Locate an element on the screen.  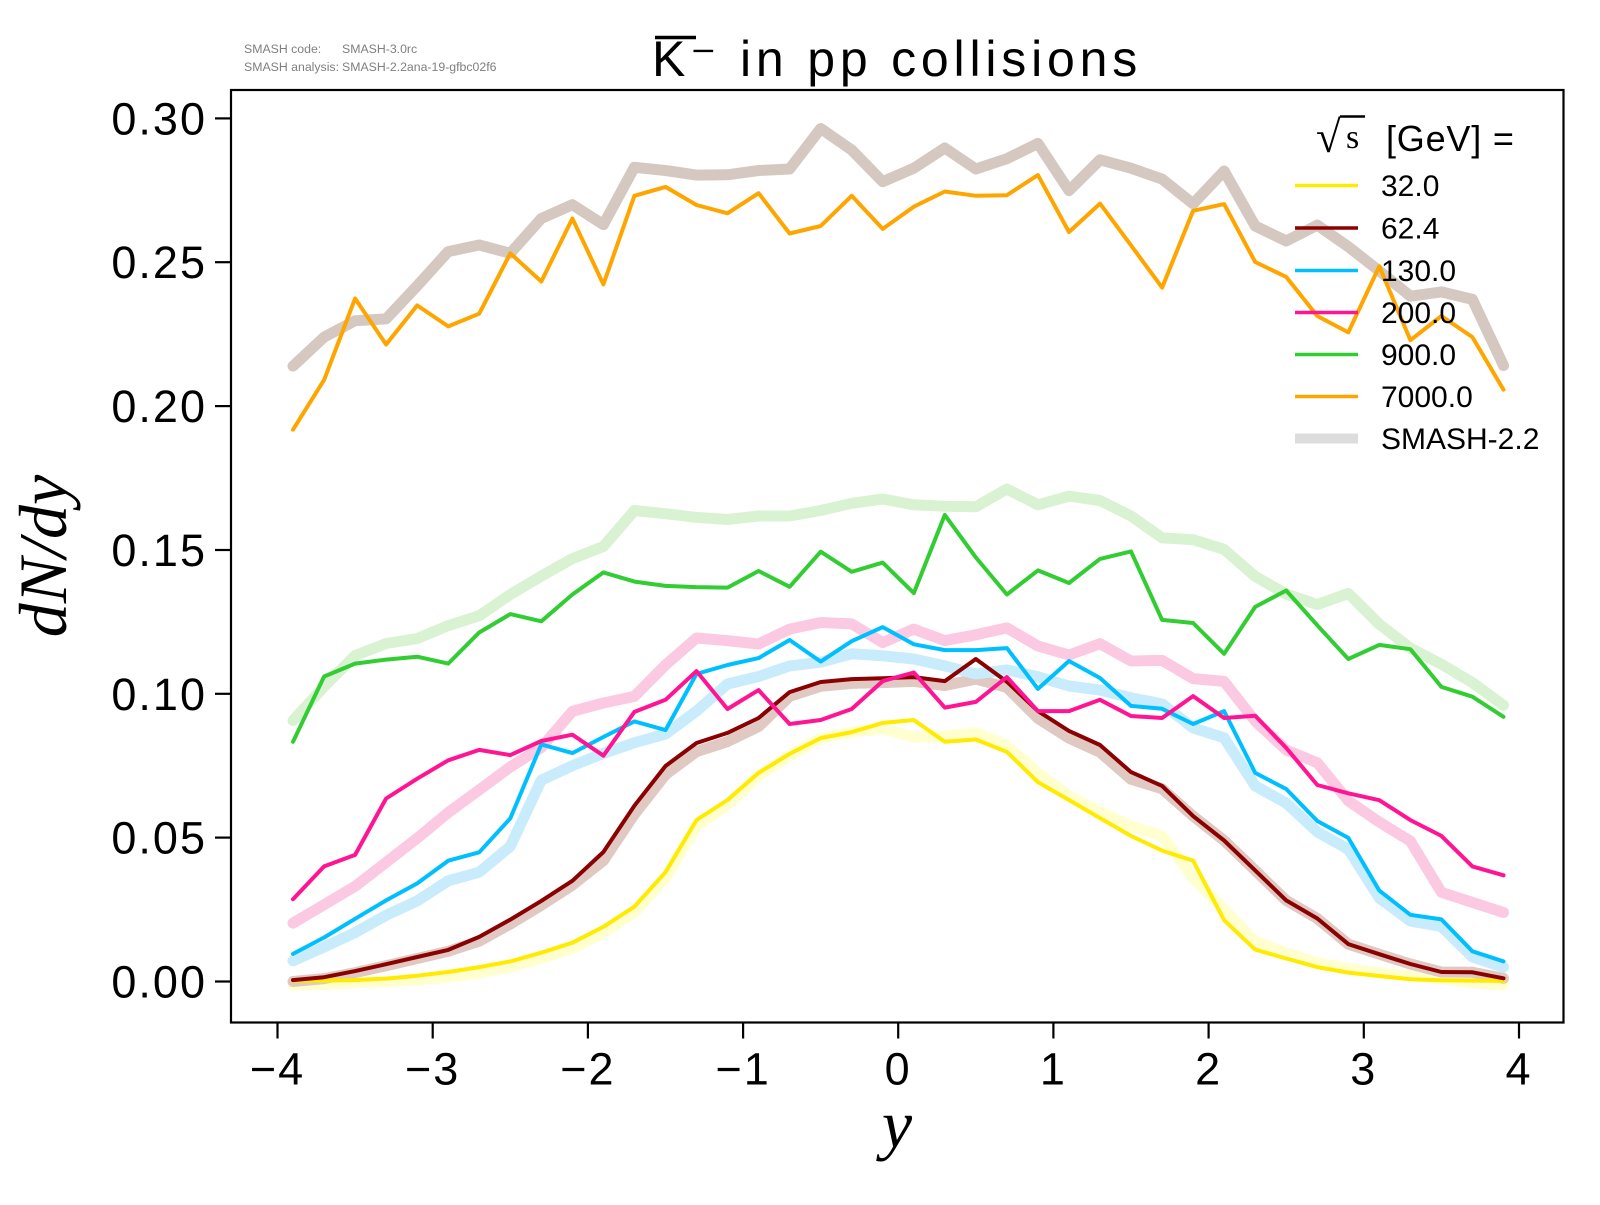
svg-text: 0.15 is located at coordinates (159, 550).